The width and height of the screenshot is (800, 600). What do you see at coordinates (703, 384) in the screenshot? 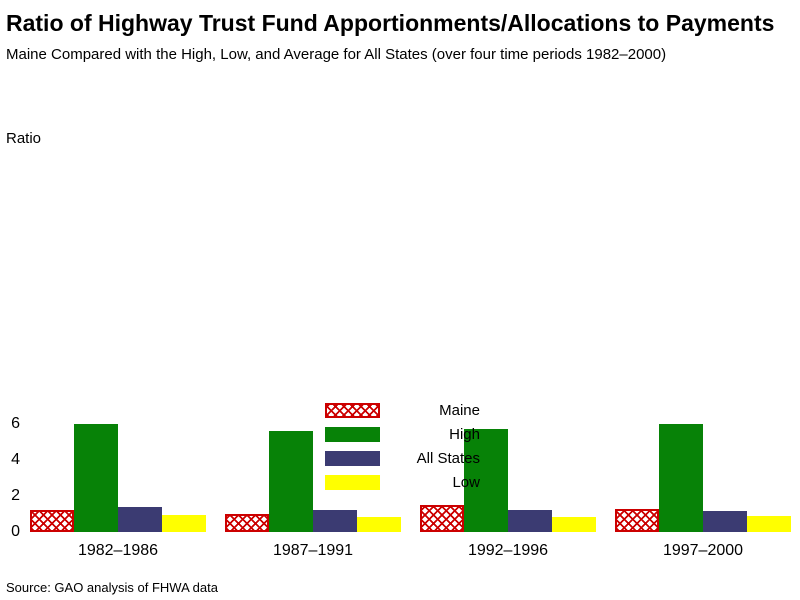
I see `bar-group: 1997–2000` at bounding box center [703, 384].